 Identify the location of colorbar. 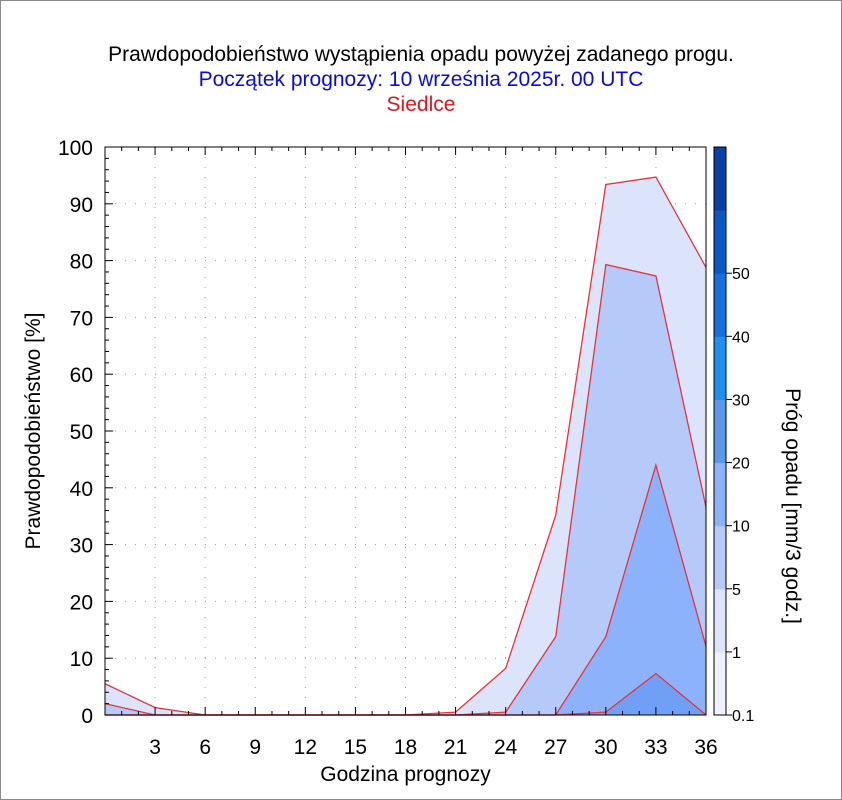
(720, 431).